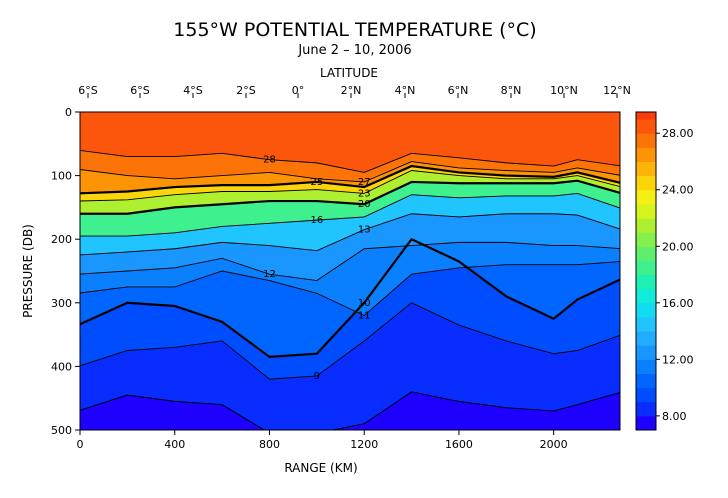 The width and height of the screenshot is (728, 498). What do you see at coordinates (61, 176) in the screenshot?
I see `y-tick-label: 100` at bounding box center [61, 176].